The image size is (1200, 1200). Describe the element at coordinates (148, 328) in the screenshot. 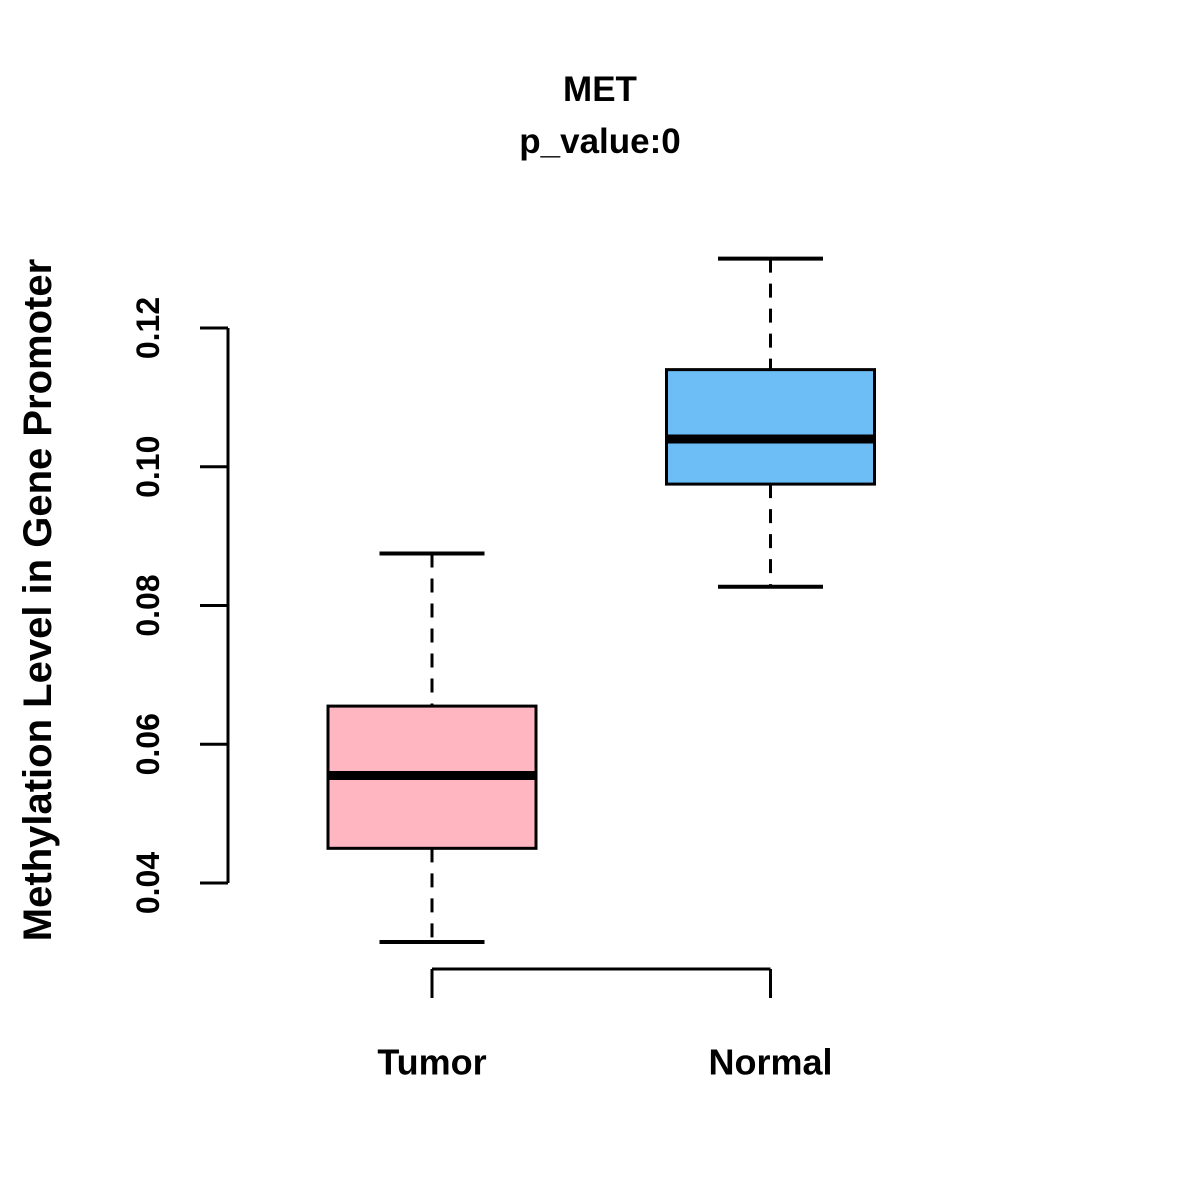

I see `y-tick-label: 0.12` at that location.